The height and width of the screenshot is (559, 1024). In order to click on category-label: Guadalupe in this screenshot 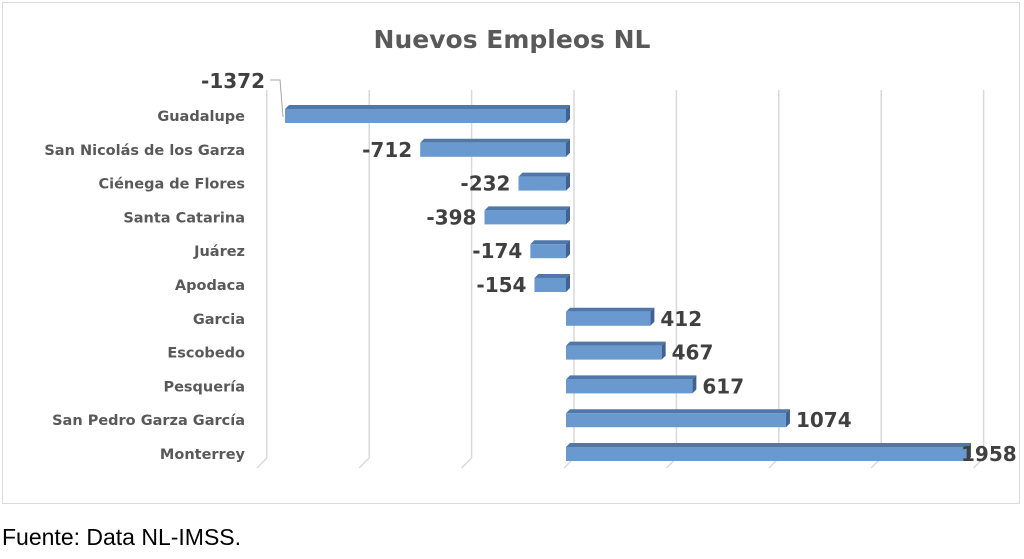, I will do `click(201, 117)`.